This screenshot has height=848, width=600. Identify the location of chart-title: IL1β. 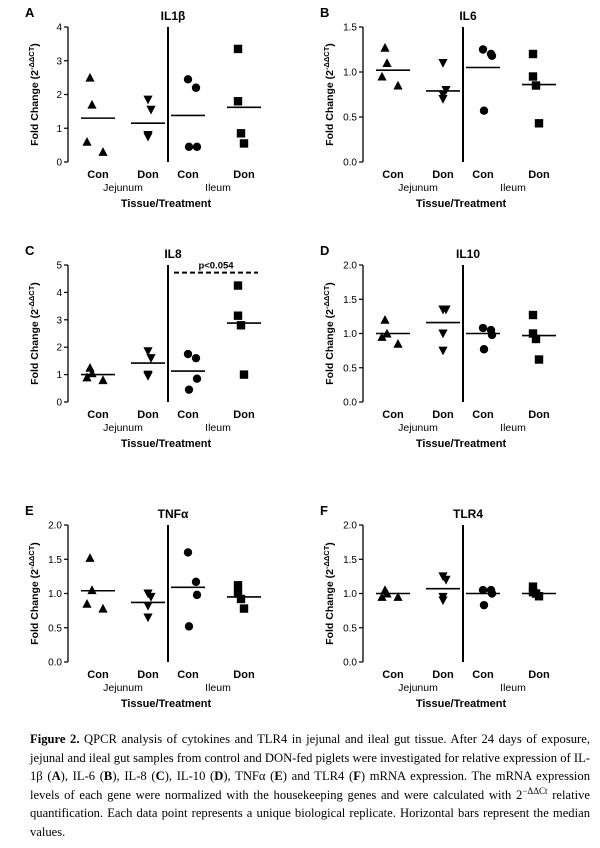
(173, 16).